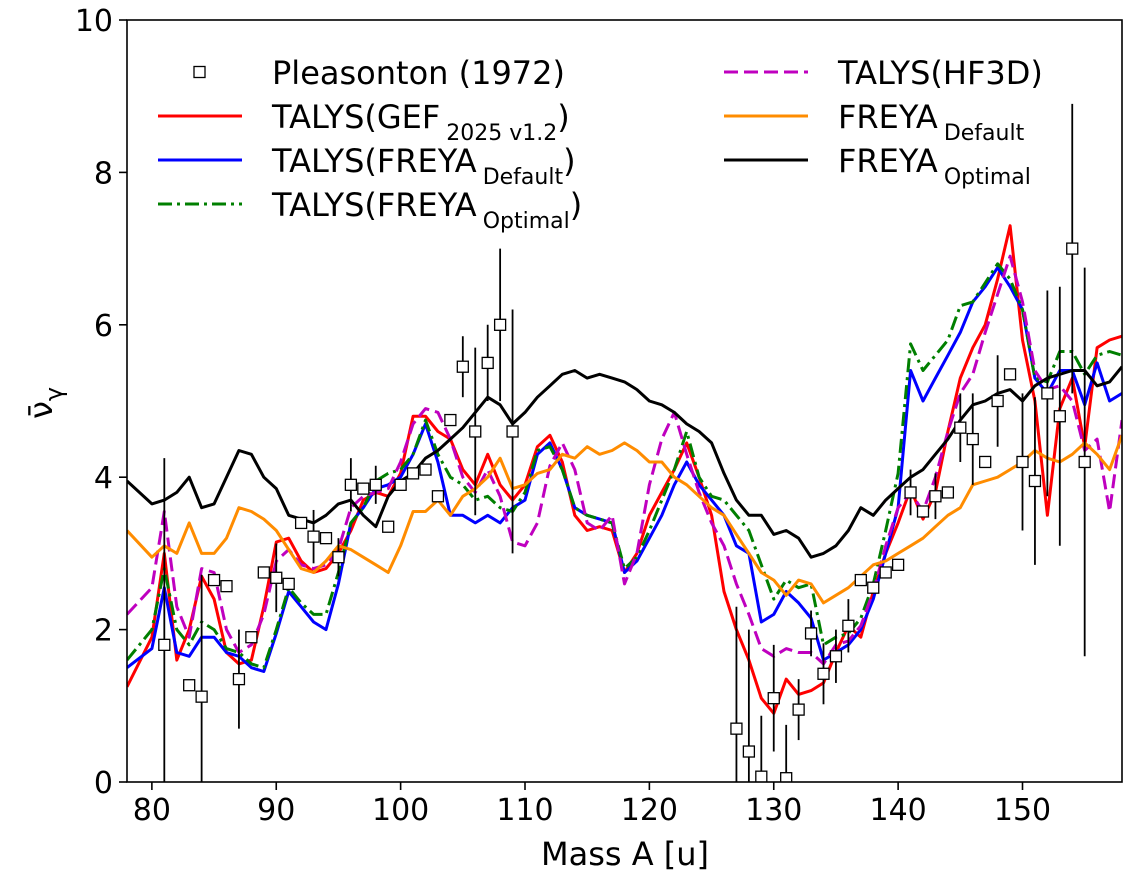 This screenshot has width=1127, height=871. What do you see at coordinates (54, 394) in the screenshot?
I see `y-axis-label-sub: γ` at bounding box center [54, 394].